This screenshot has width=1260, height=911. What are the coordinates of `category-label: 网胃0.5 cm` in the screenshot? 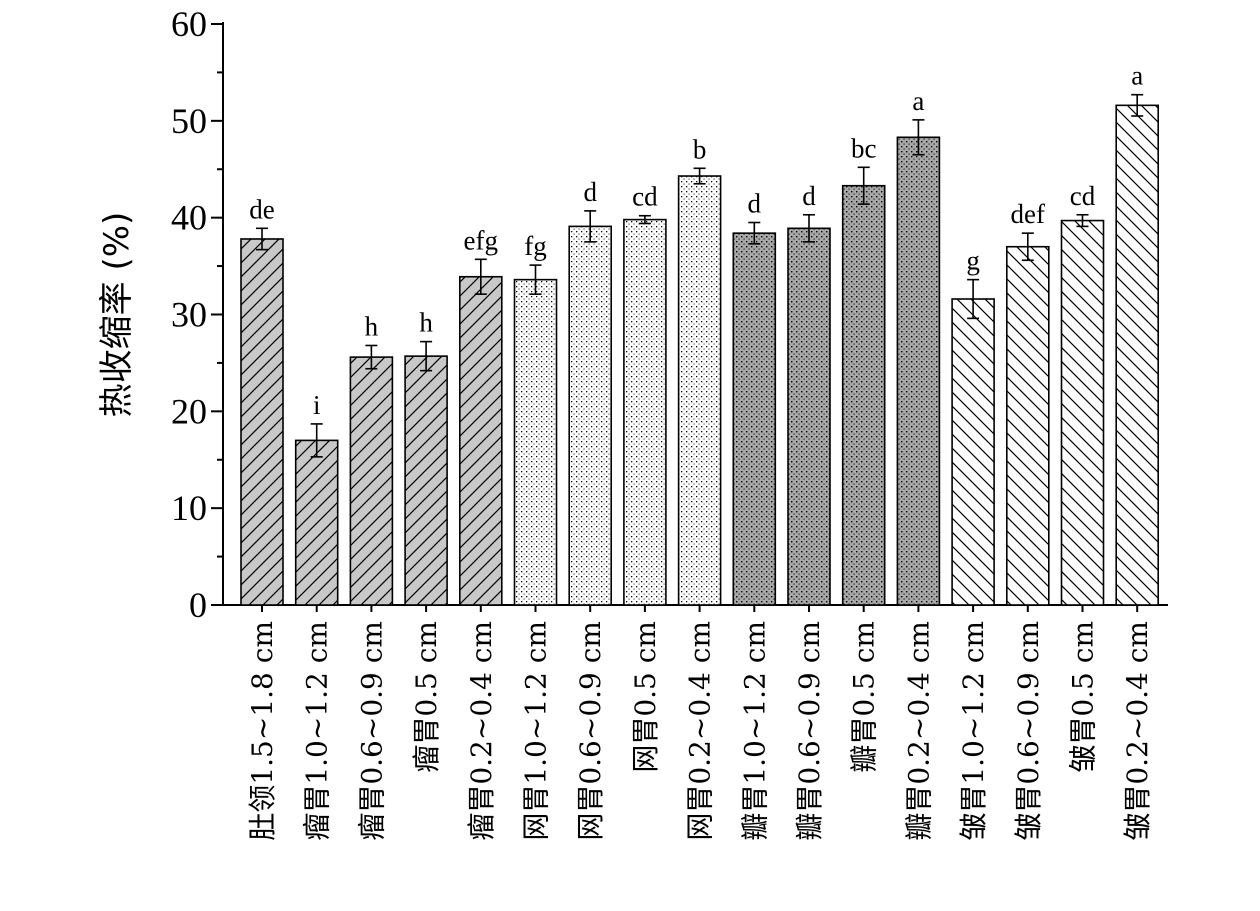 It's located at (645, 697).